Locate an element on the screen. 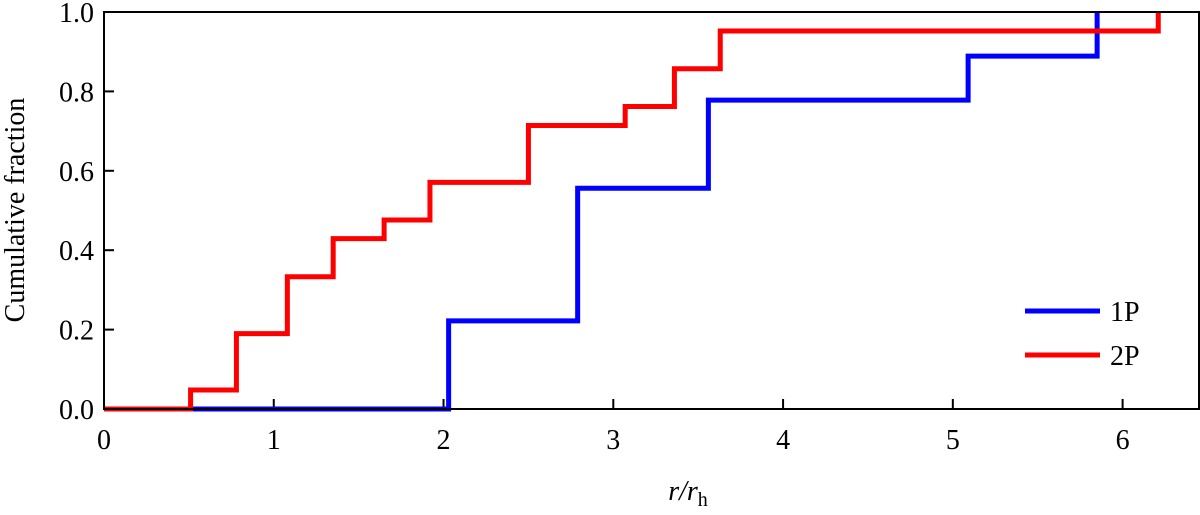 The width and height of the screenshot is (1200, 515). x-tick-label: 0 is located at coordinates (104, 440).